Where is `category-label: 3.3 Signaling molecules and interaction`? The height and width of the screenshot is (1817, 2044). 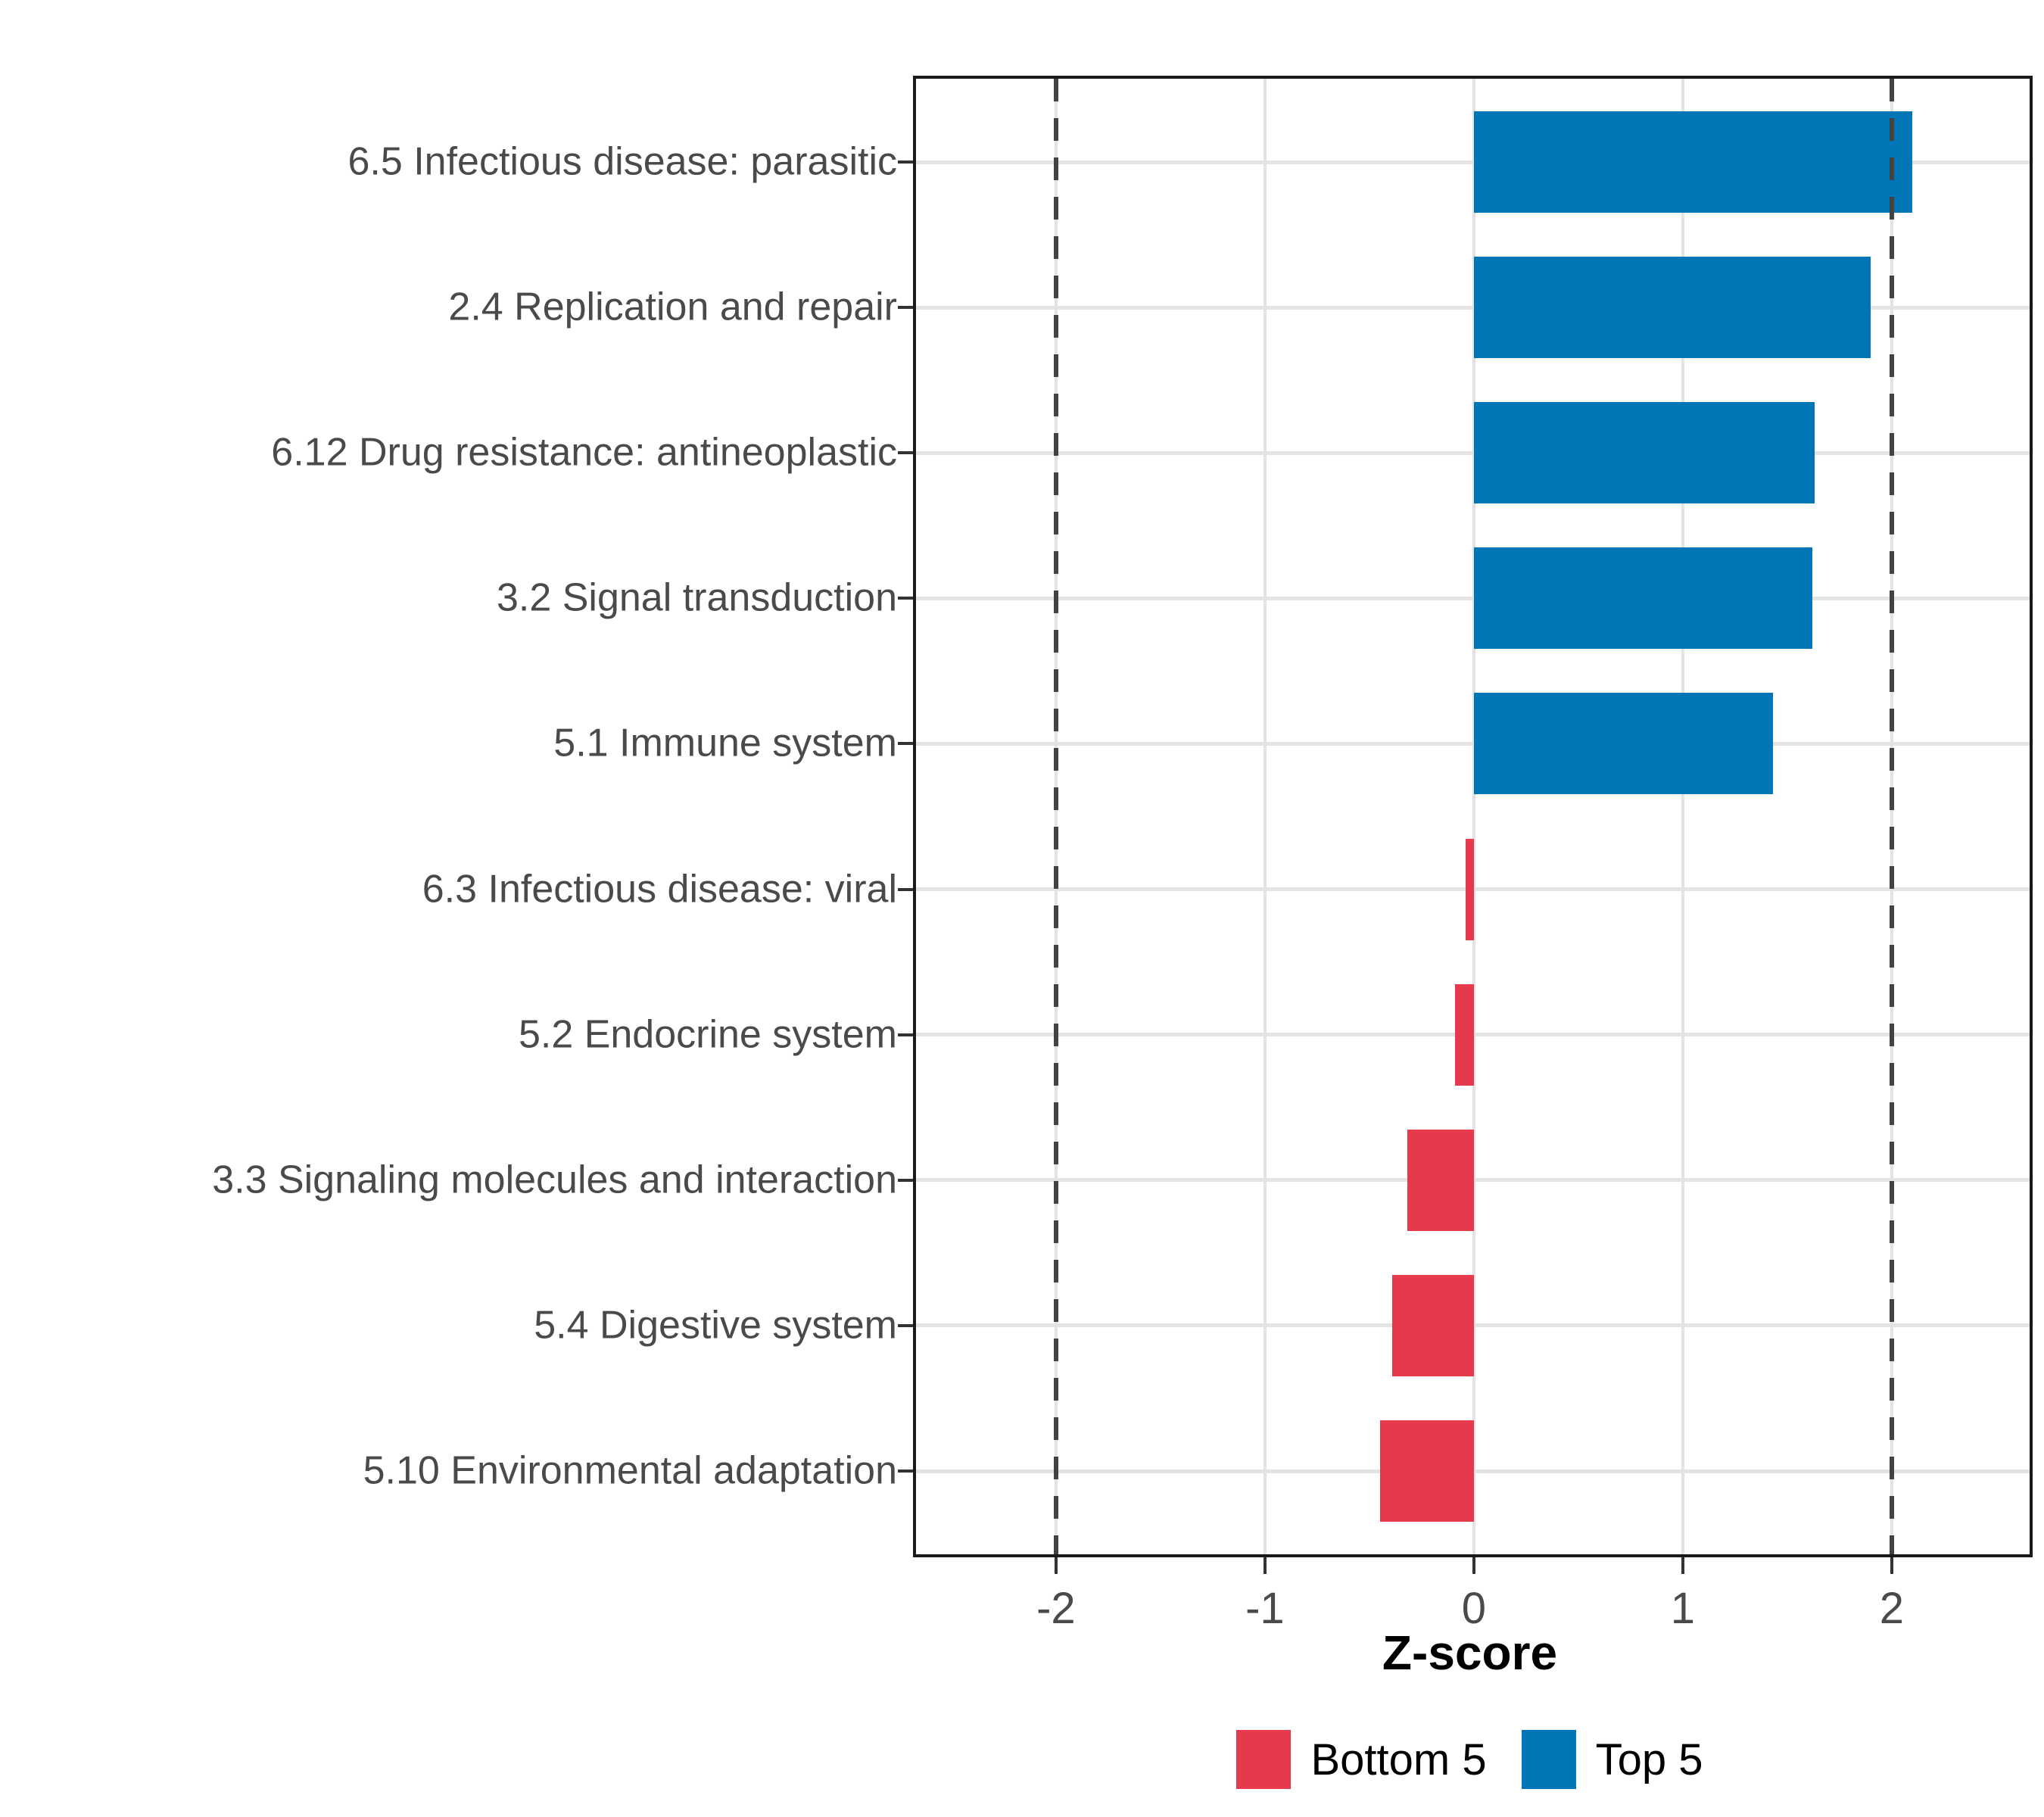
category-label: 3.3 Signaling molecules and interaction is located at coordinates (554, 1180).